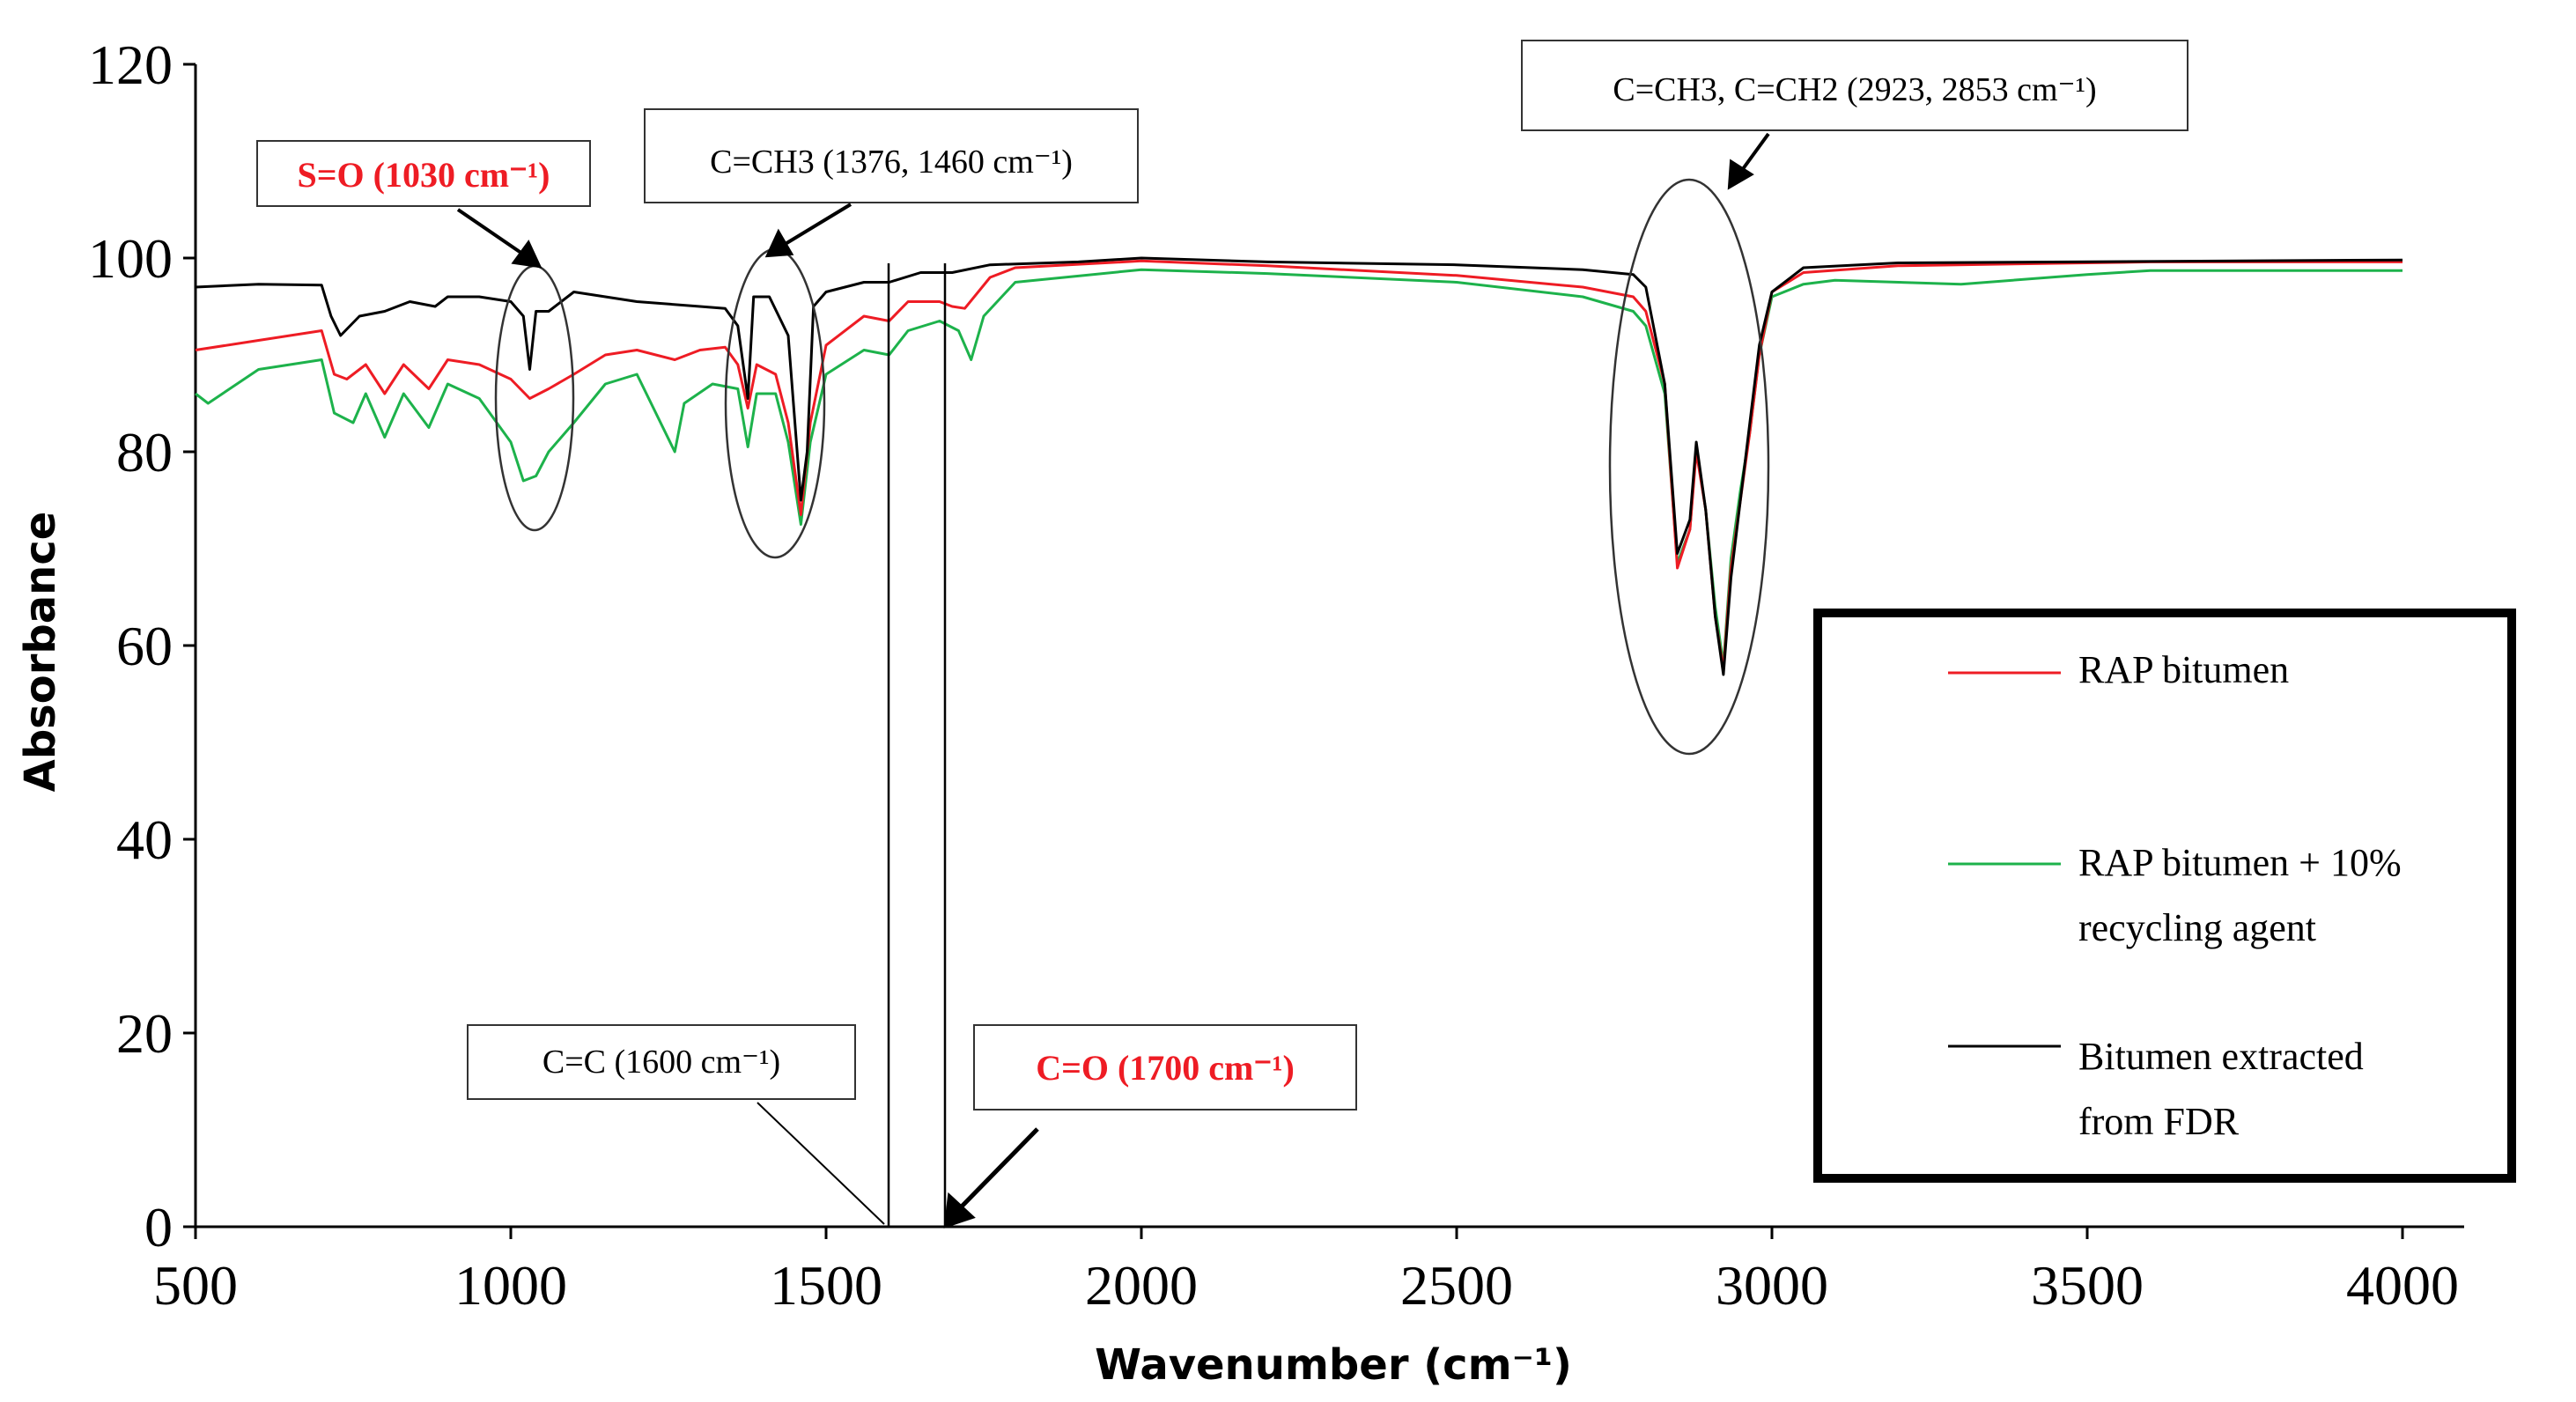 This screenshot has height=1402, width=2576. What do you see at coordinates (2159, 1121) in the screenshot?
I see `legend-label-fdr-2: from FDR` at bounding box center [2159, 1121].